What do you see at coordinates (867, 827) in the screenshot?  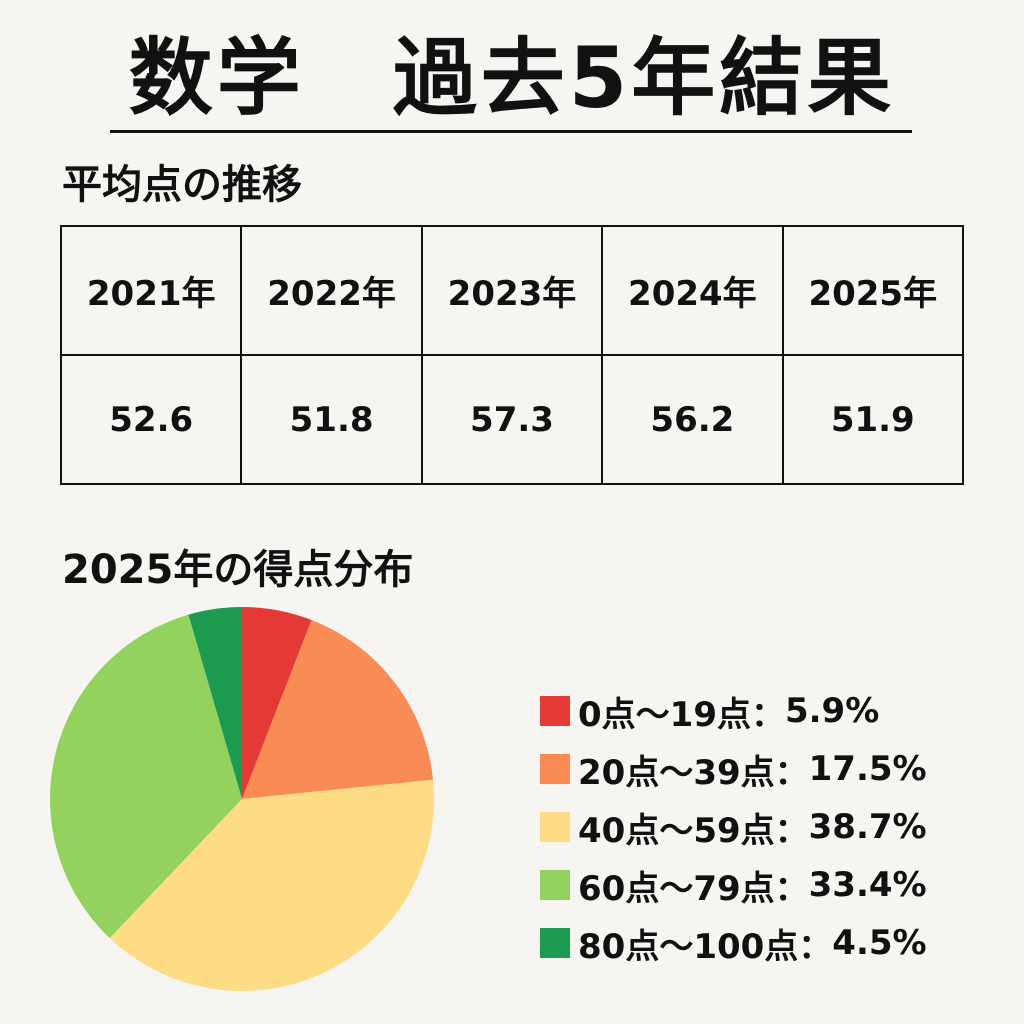 I see `legend-value: 38.7%` at bounding box center [867, 827].